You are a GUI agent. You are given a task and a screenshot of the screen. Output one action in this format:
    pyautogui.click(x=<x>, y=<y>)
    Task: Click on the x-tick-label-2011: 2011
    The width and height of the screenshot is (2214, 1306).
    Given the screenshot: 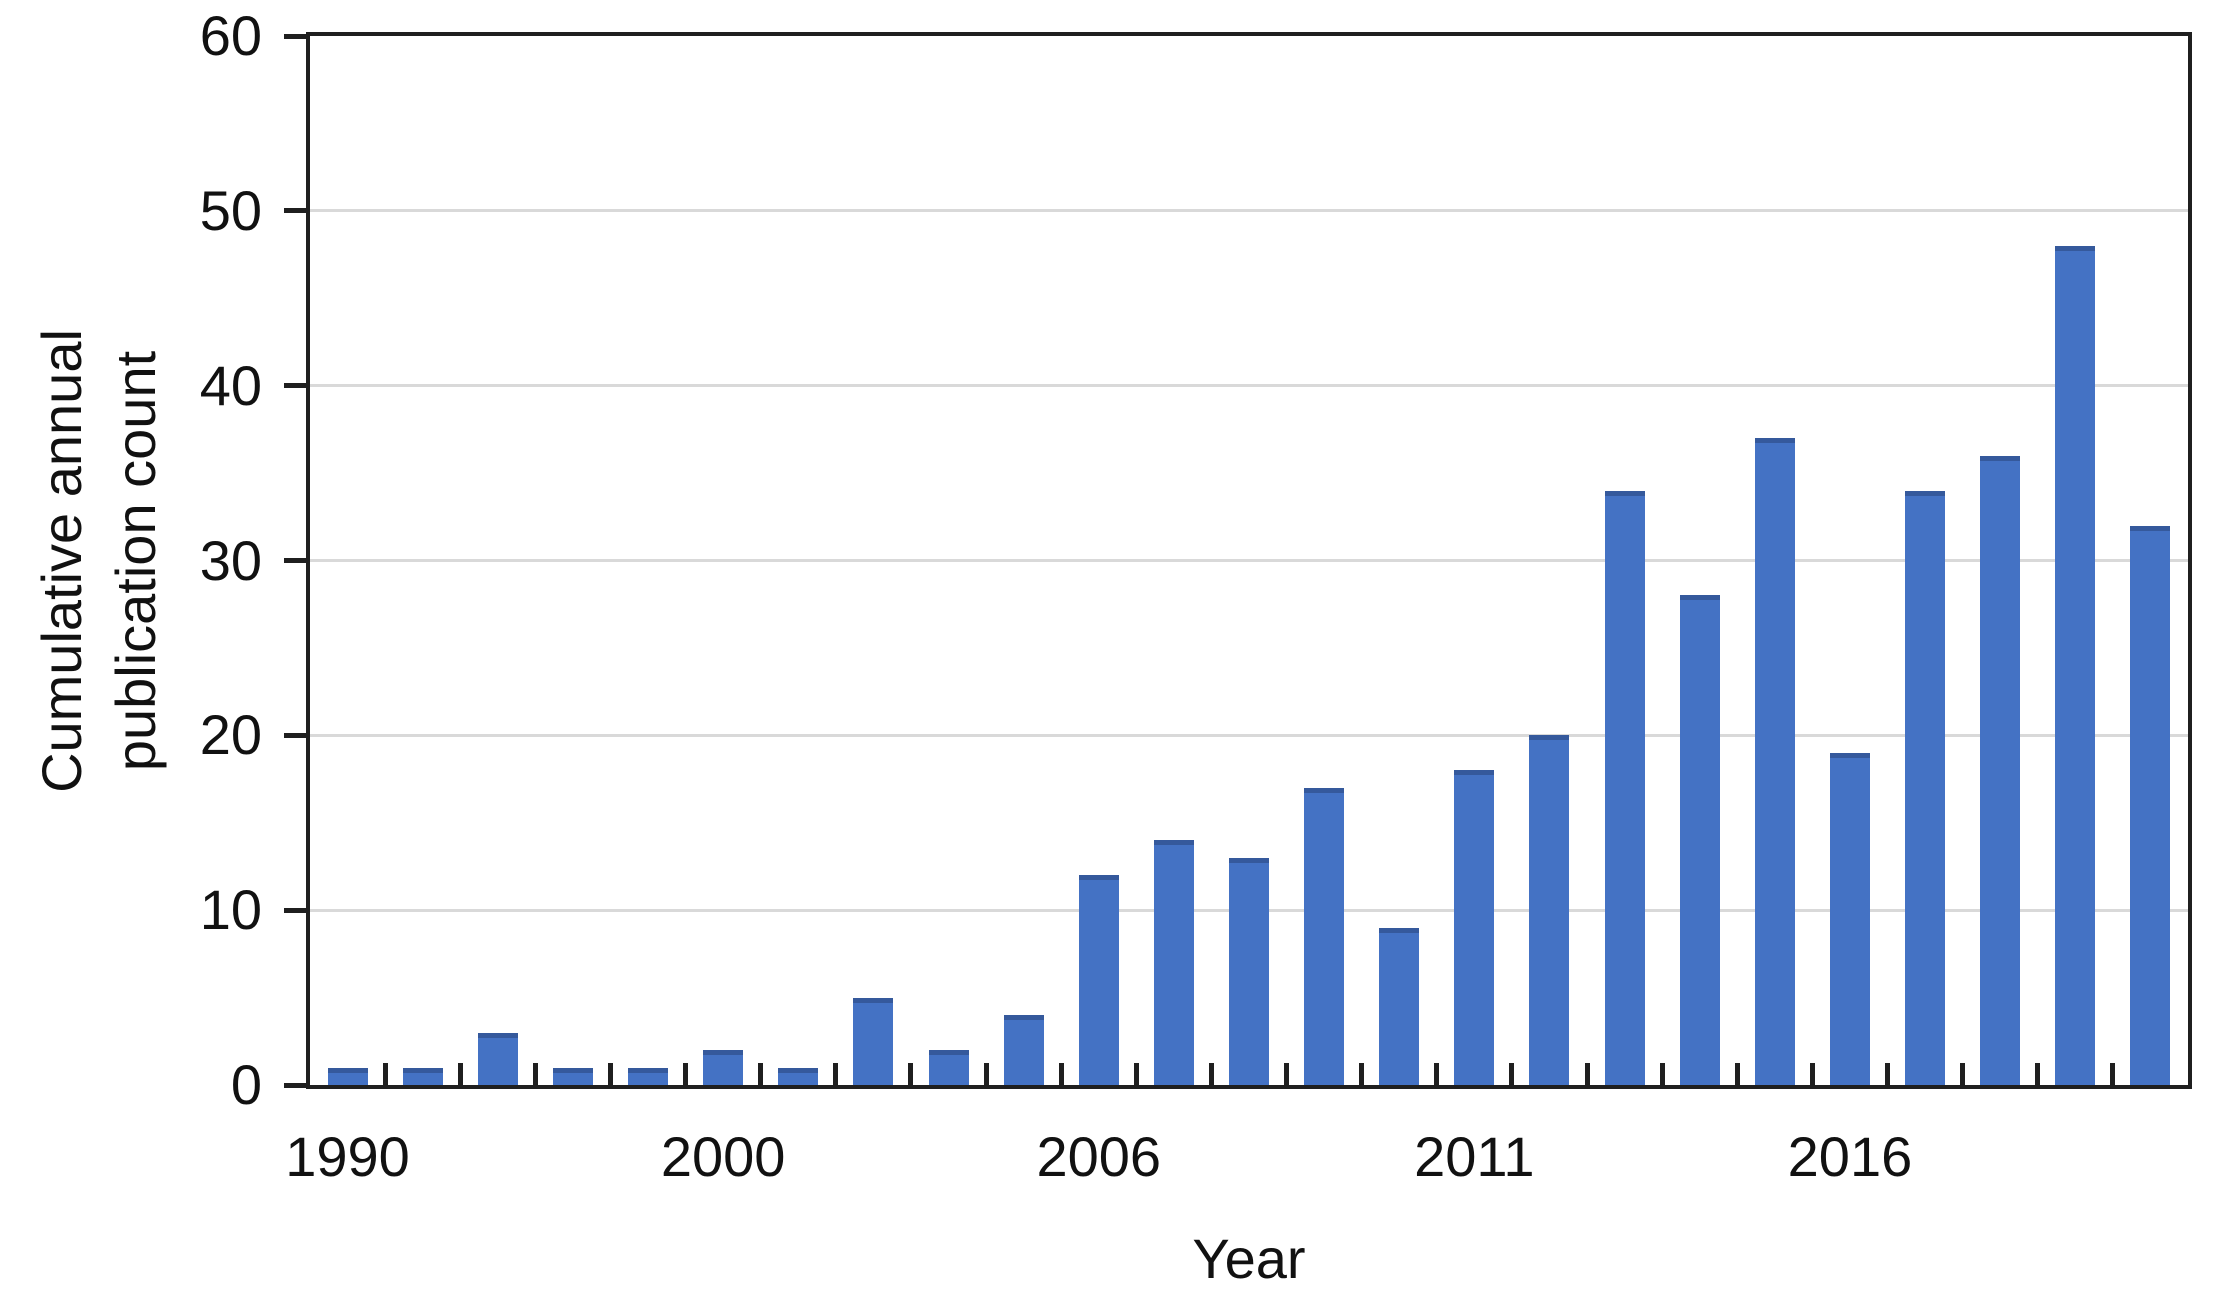 What is the action you would take?
    pyautogui.click(x=1474, y=1156)
    